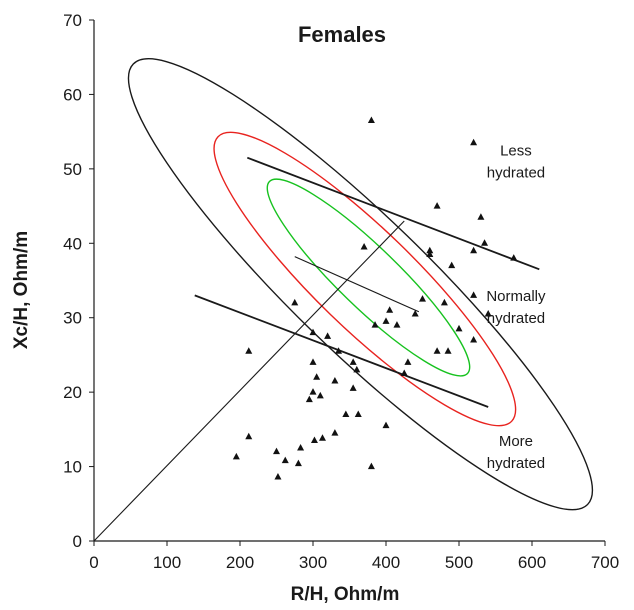 This screenshot has width=634, height=610. What do you see at coordinates (167, 562) in the screenshot?
I see `x-tick-label: 100` at bounding box center [167, 562].